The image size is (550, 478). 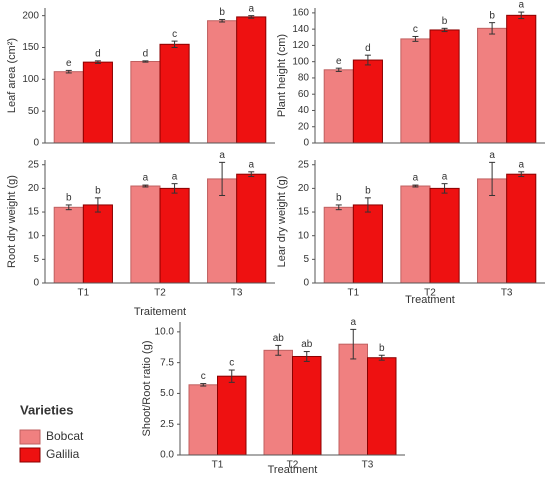 I want to click on y-axis-label: Root dry weight (g), so click(x=12, y=221).